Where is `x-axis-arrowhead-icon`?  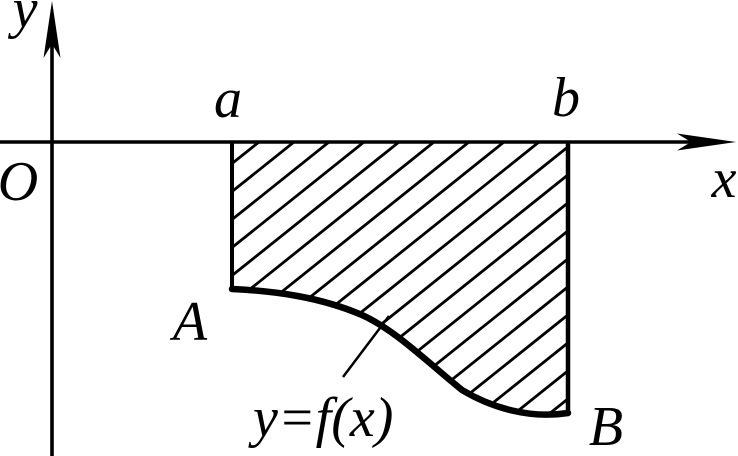 x-axis-arrowhead-icon is located at coordinates (706, 142).